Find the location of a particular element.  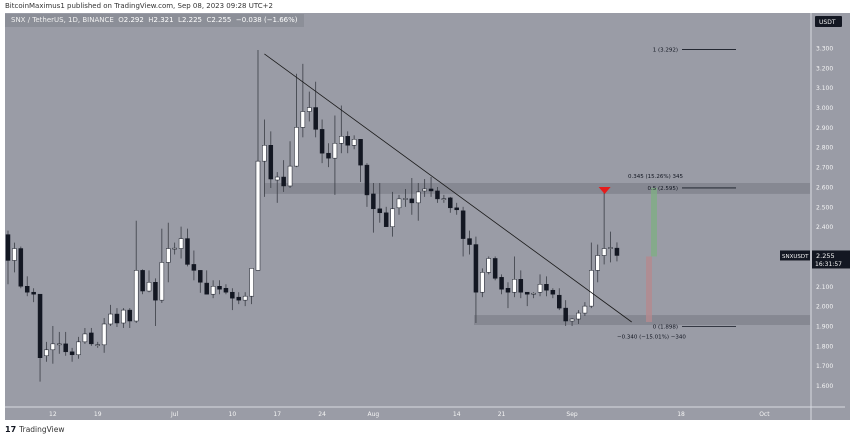

time-tick-label: Sep is located at coordinates (572, 414).